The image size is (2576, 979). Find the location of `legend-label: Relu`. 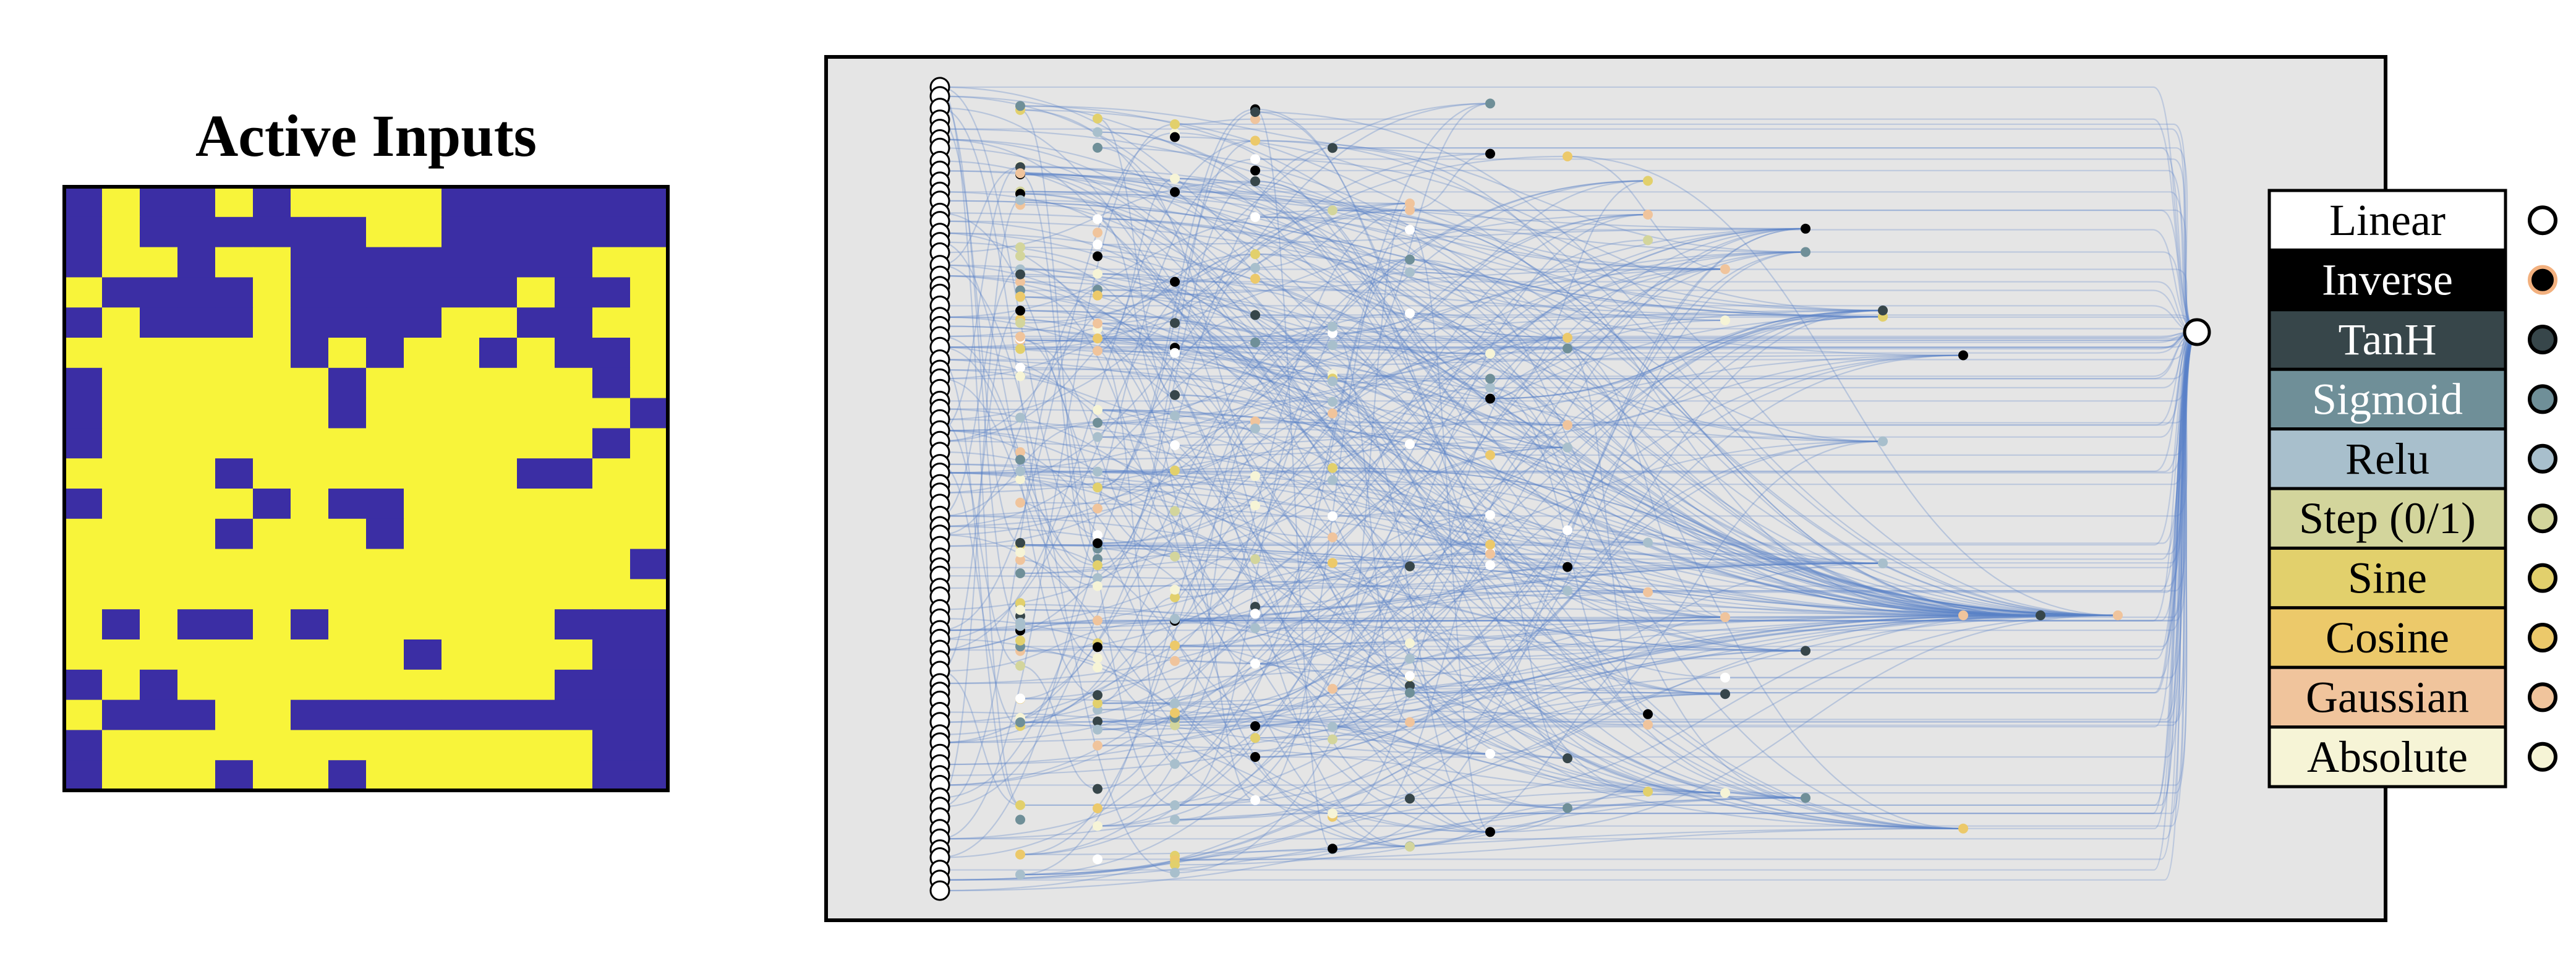

legend-label: Relu is located at coordinates (2387, 459).